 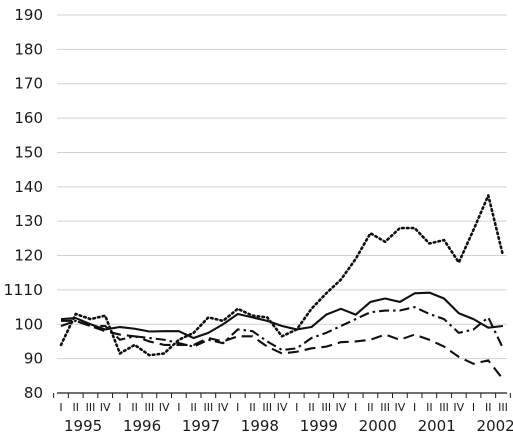 I want to click on y-axis-tick-labels: 80 90 100 1110 120 130 140 150 160 170 180 190, so click(x=23, y=204).